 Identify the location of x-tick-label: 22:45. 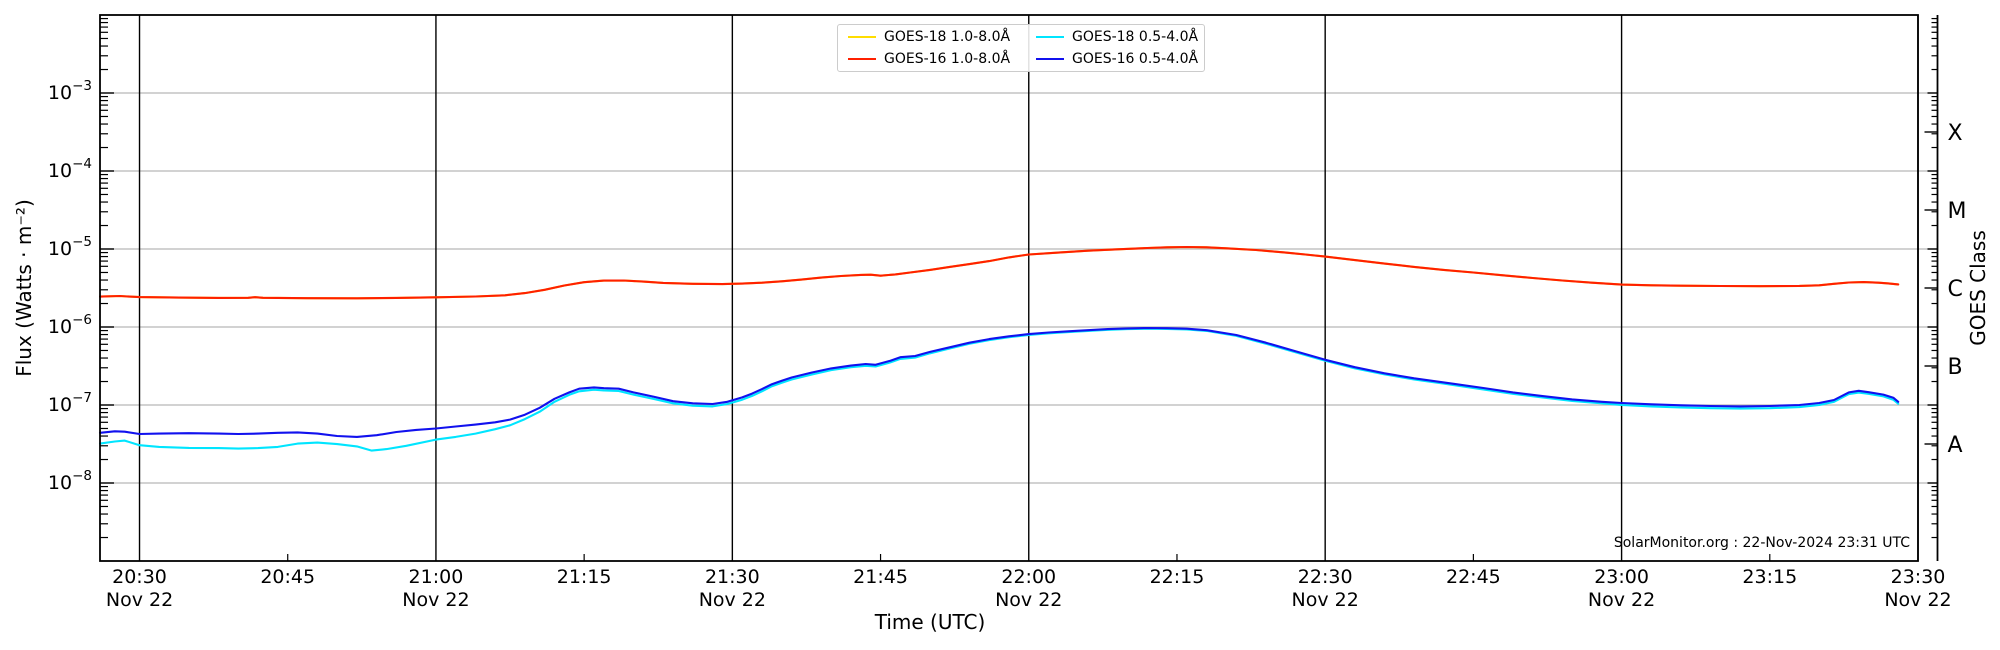
(1473, 577).